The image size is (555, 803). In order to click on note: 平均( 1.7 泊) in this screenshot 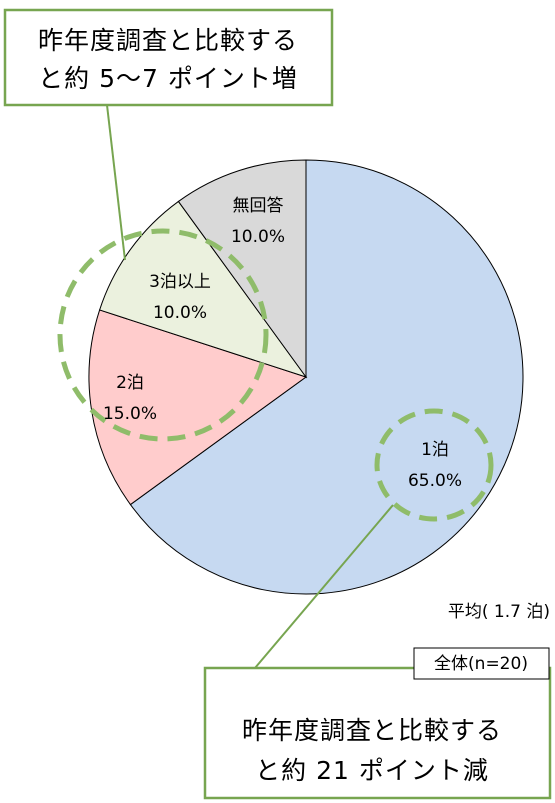, I will do `click(499, 612)`.